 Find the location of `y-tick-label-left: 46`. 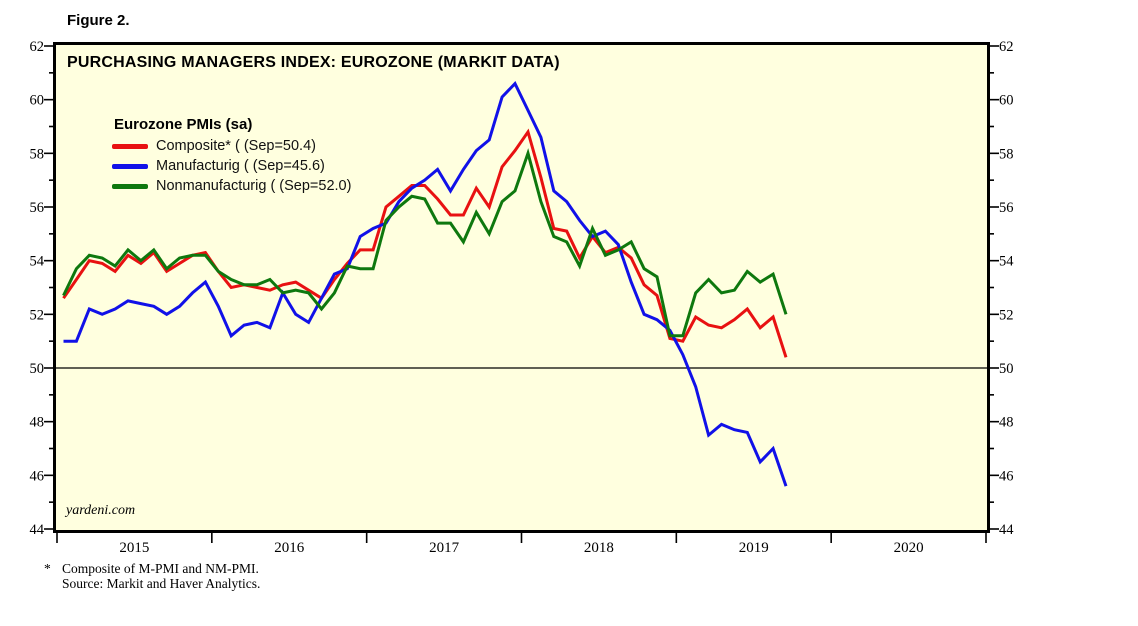

y-tick-label-left: 46 is located at coordinates (37, 476).